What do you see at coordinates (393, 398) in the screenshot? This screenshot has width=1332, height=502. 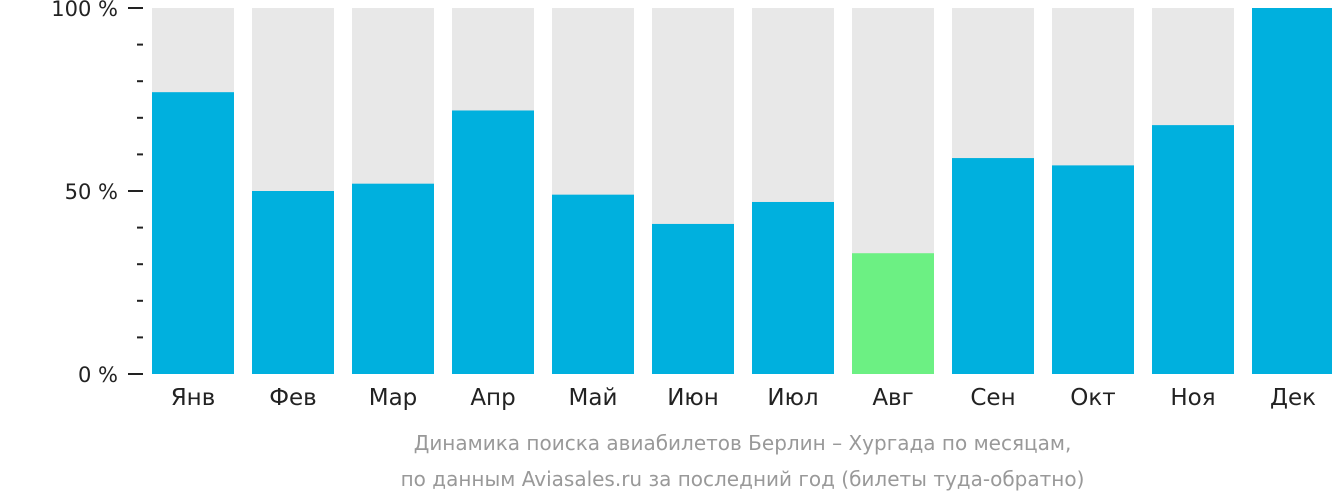 I see `x-tick-label: Мар` at bounding box center [393, 398].